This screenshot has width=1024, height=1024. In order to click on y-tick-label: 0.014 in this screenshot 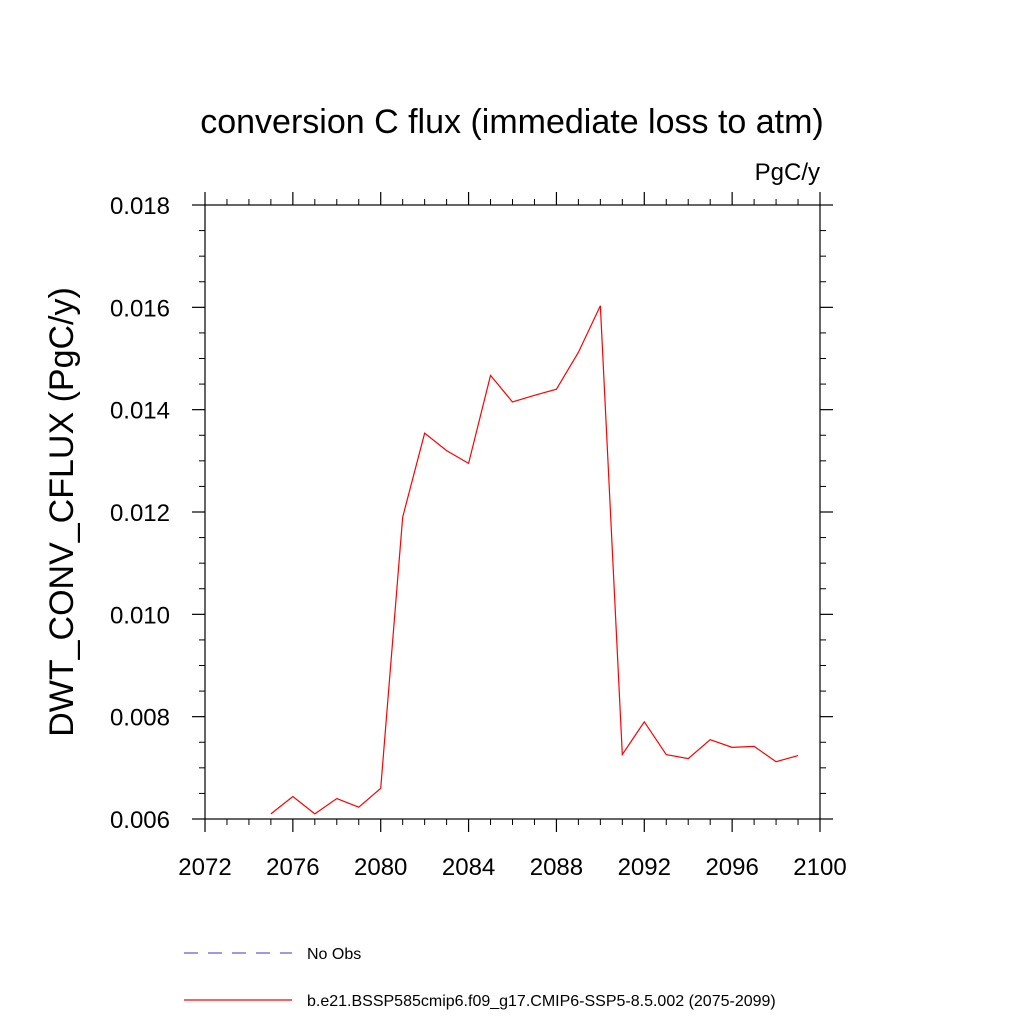, I will do `click(140, 411)`.